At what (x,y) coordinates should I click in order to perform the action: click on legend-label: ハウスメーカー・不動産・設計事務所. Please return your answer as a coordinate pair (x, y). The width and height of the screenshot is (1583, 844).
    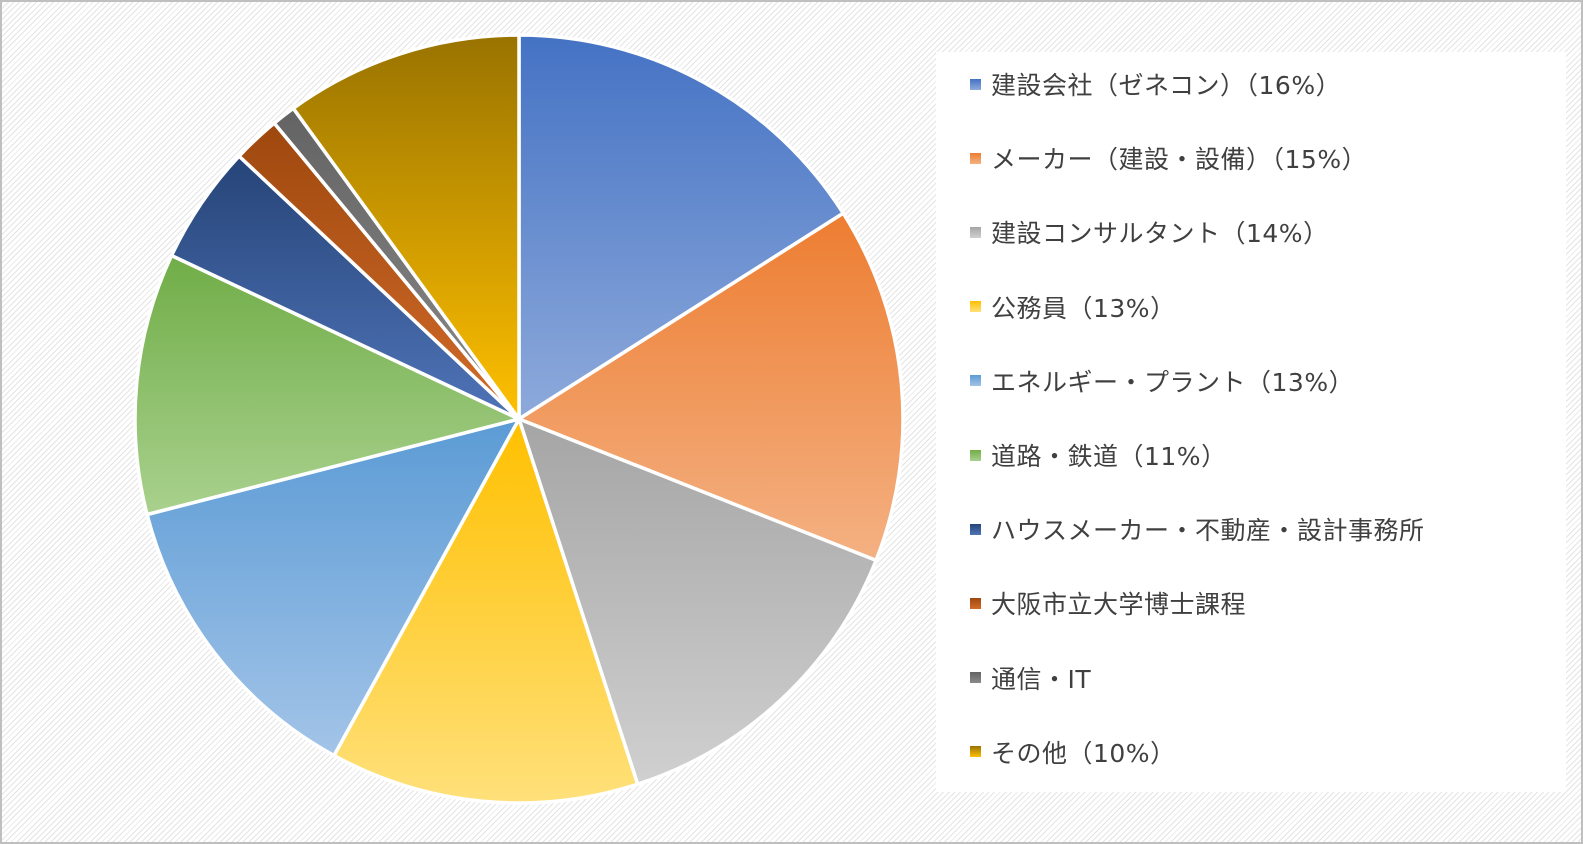
    Looking at the image, I should click on (1208, 531).